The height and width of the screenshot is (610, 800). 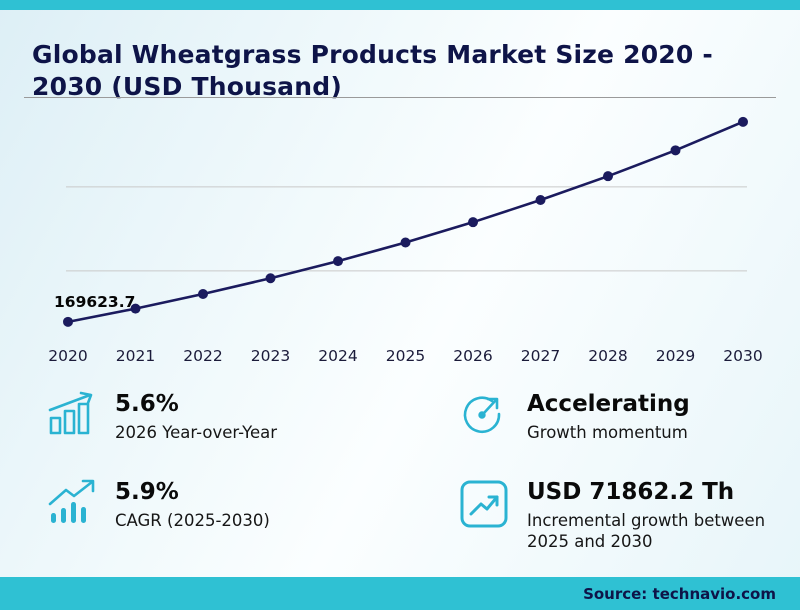 What do you see at coordinates (72, 414) in the screenshot?
I see `bar-chart-growth-icon` at bounding box center [72, 414].